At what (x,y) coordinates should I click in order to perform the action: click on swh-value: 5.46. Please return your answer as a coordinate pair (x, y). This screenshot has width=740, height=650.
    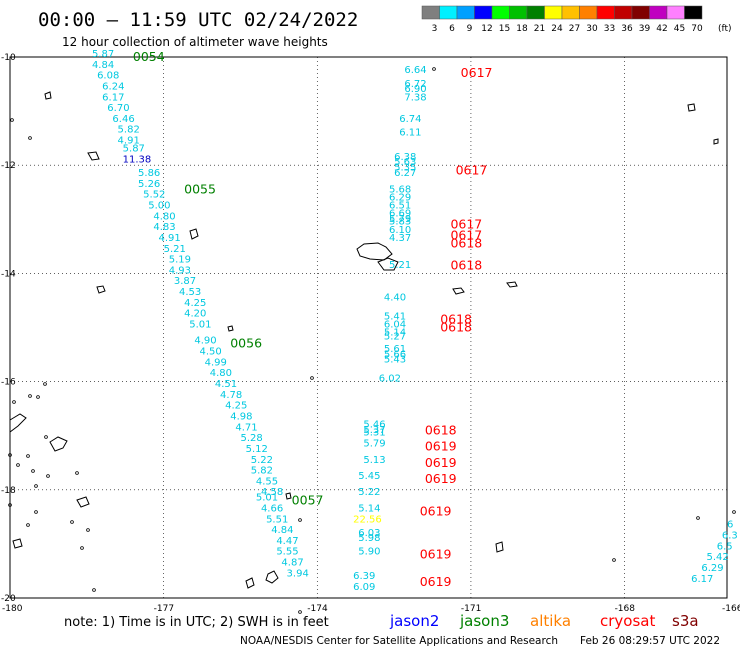
    Looking at the image, I should click on (374, 425).